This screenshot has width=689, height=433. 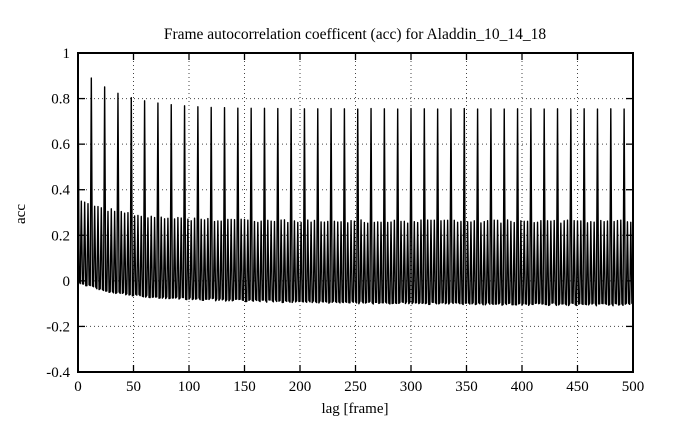 I want to click on y-axis-label: acc, so click(x=21, y=214).